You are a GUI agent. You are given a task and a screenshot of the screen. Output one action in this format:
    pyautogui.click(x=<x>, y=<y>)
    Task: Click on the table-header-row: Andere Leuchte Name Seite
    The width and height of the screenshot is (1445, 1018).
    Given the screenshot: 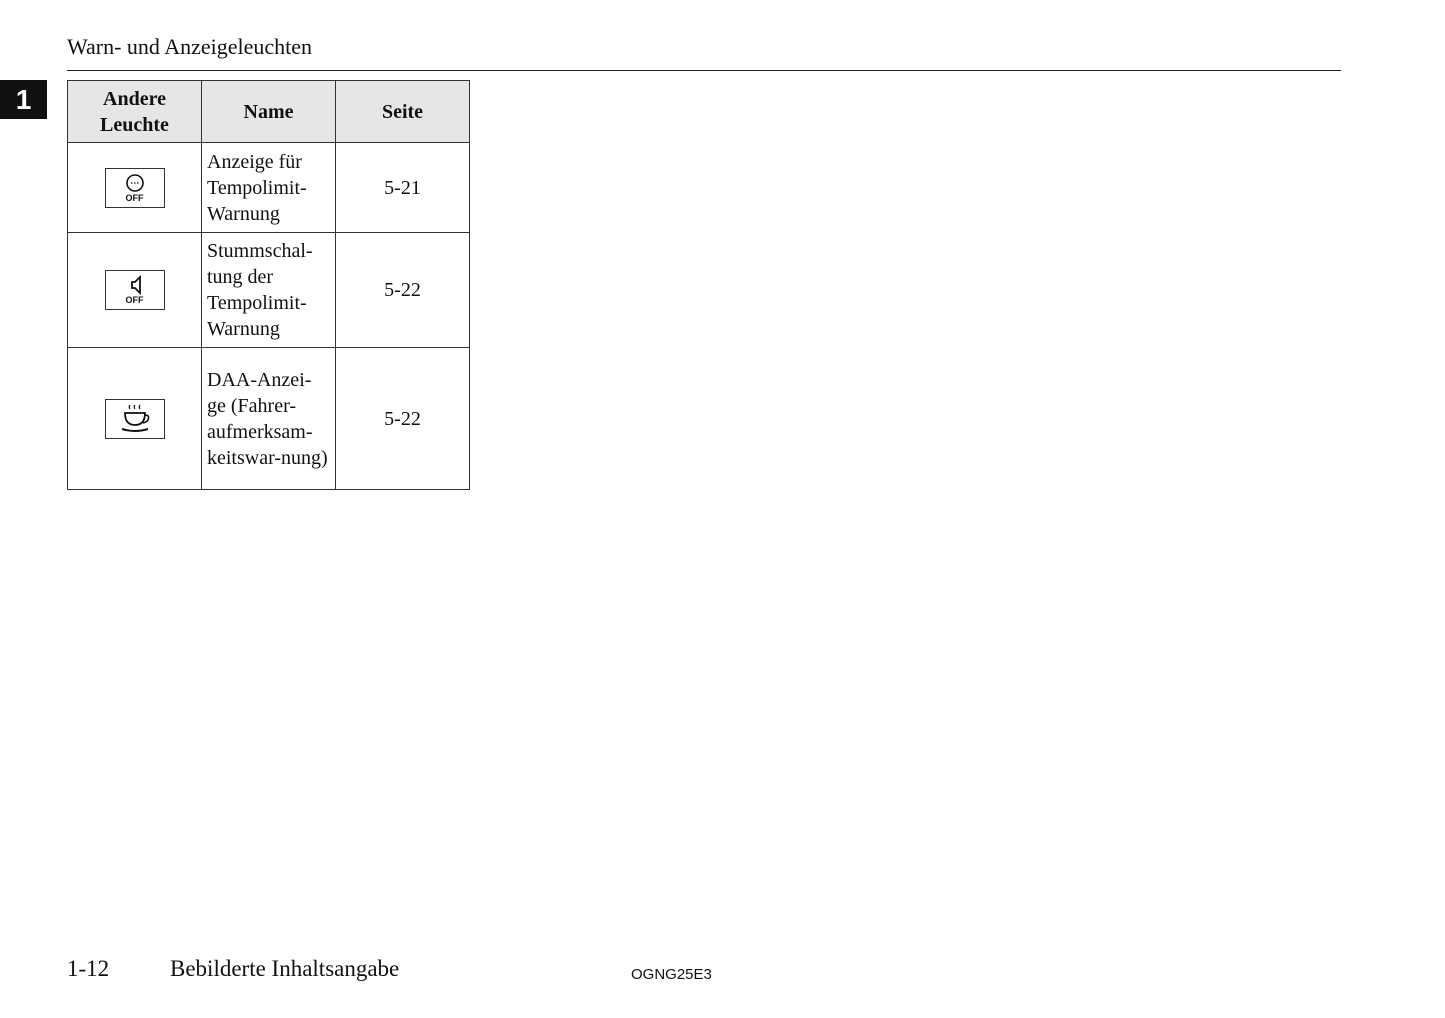 What is the action you would take?
    pyautogui.click(x=268, y=111)
    